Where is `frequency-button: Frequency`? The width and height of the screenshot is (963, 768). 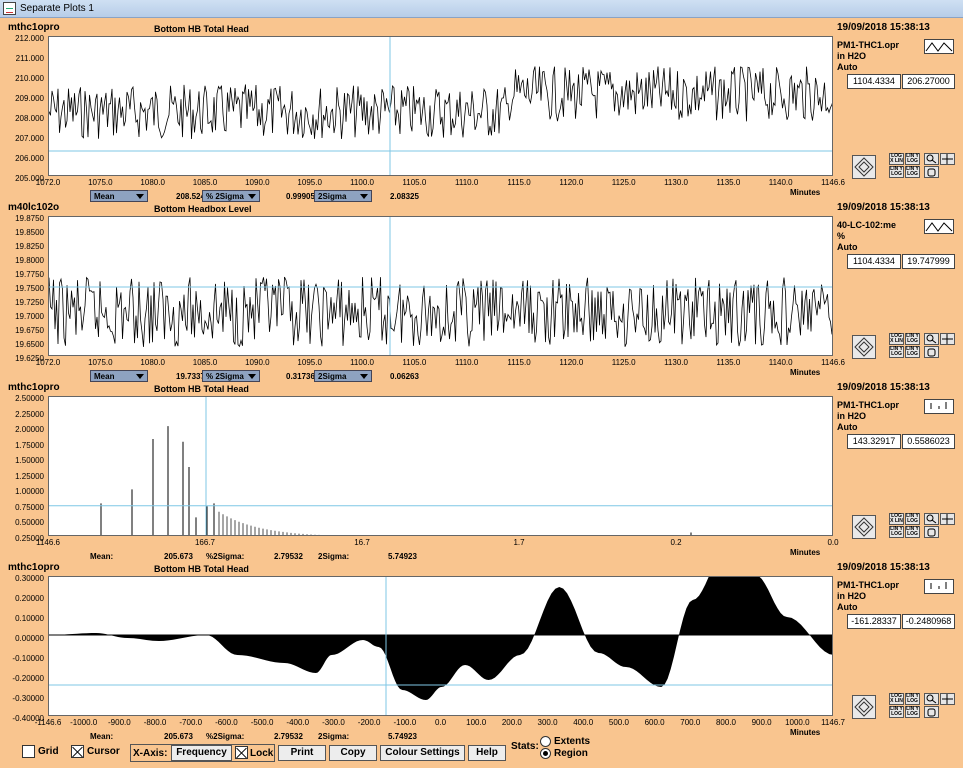 frequency-button: Frequency is located at coordinates (201, 753).